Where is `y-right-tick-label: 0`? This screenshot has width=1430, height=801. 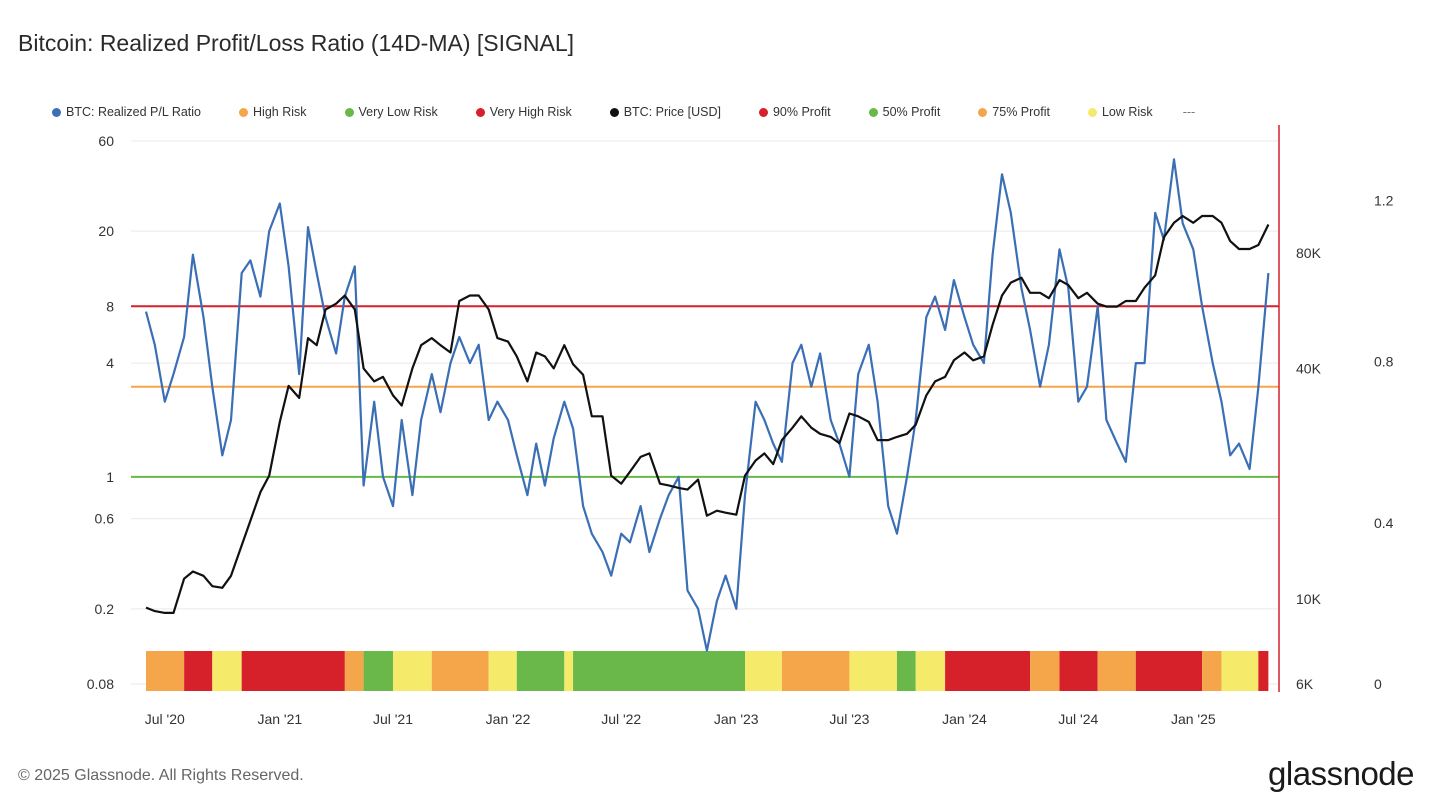 y-right-tick-label: 0 is located at coordinates (1378, 684).